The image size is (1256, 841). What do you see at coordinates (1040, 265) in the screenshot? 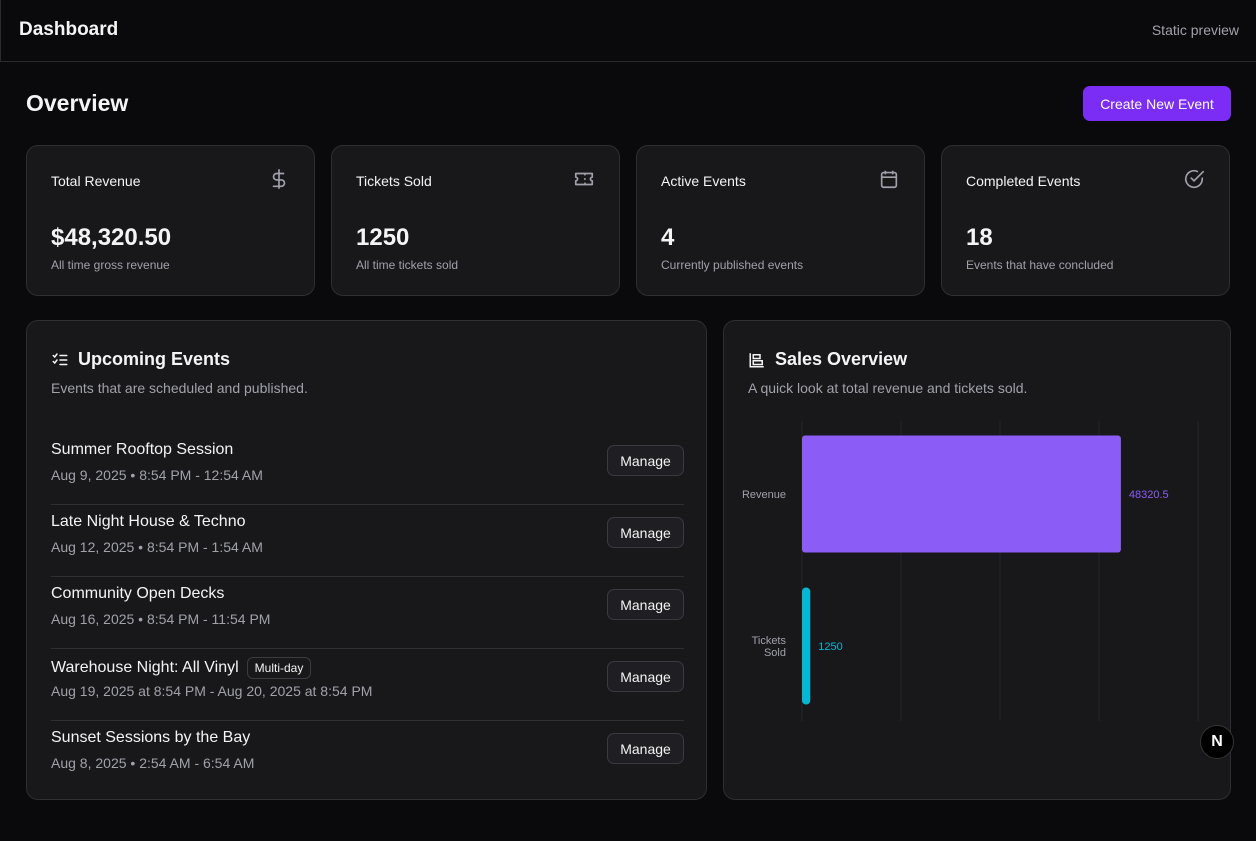
I see `stat-subtext: Events that have concluded` at bounding box center [1040, 265].